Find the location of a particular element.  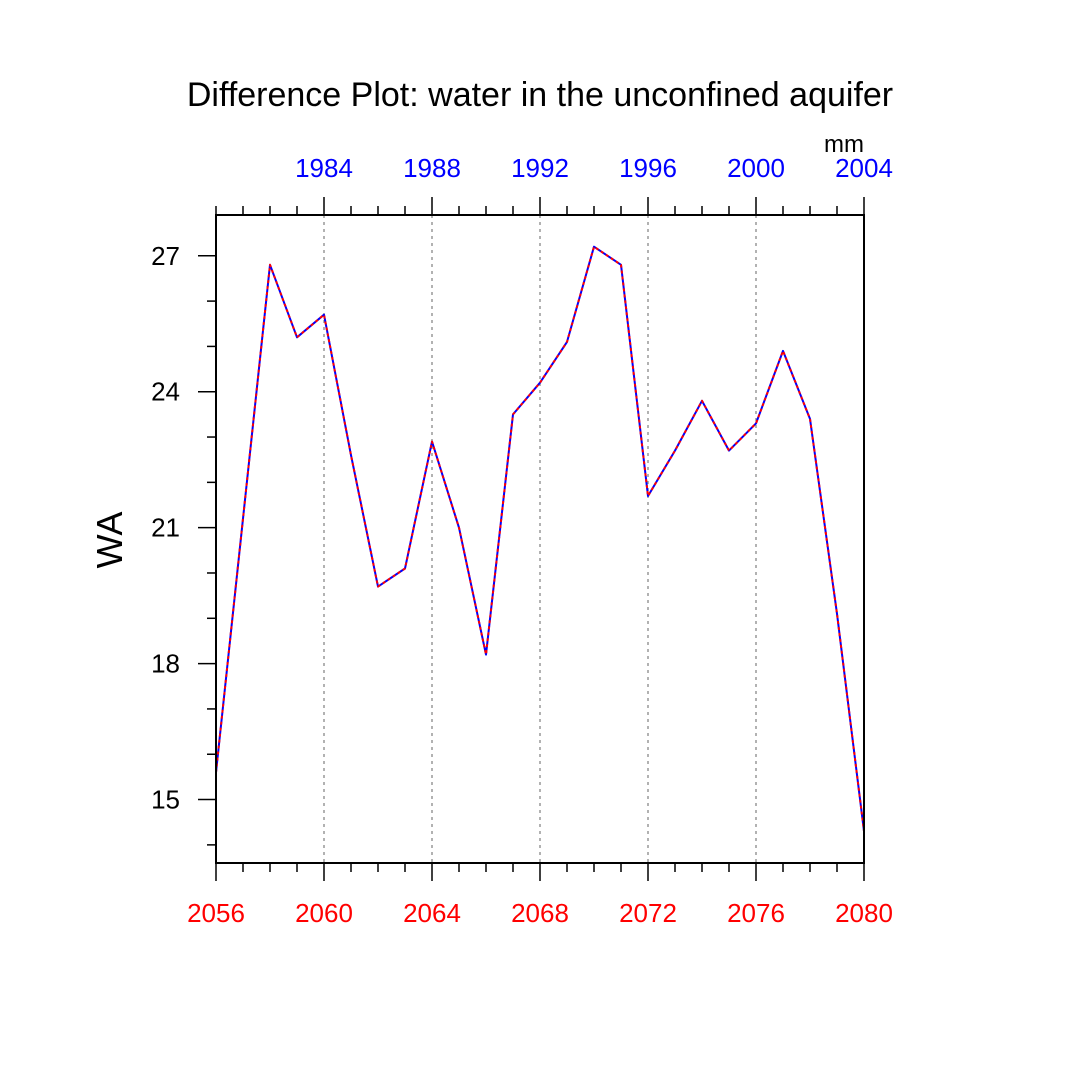

y-tick-label: 15 is located at coordinates (165, 800).